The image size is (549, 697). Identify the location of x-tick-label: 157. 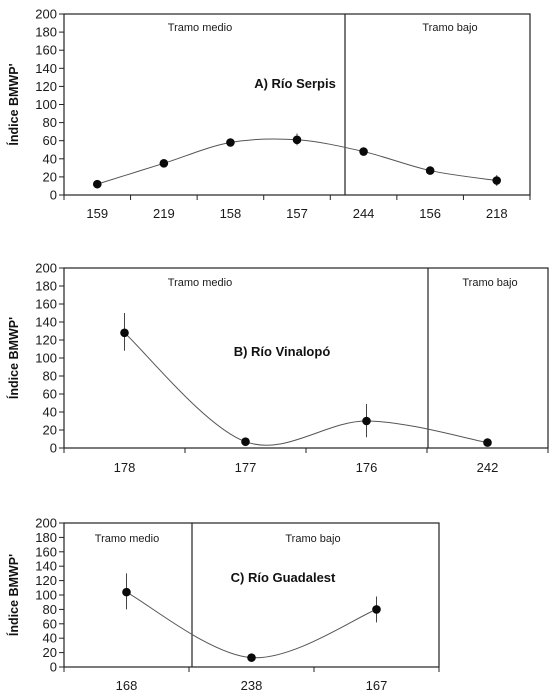
(297, 213).